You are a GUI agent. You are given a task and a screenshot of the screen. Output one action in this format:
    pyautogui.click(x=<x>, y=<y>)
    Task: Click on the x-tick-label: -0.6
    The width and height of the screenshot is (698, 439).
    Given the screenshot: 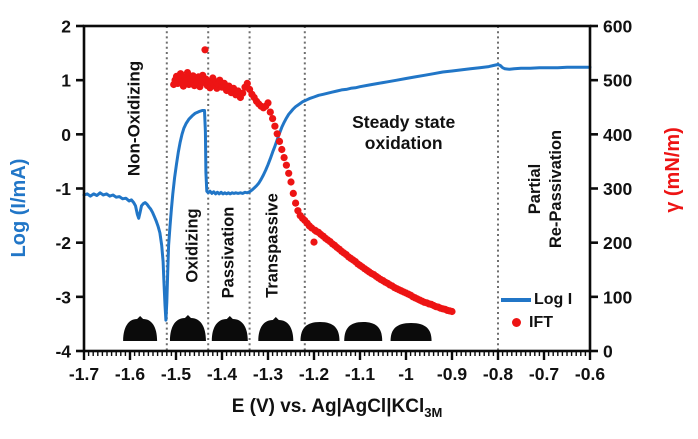 What is the action you would take?
    pyautogui.click(x=590, y=374)
    